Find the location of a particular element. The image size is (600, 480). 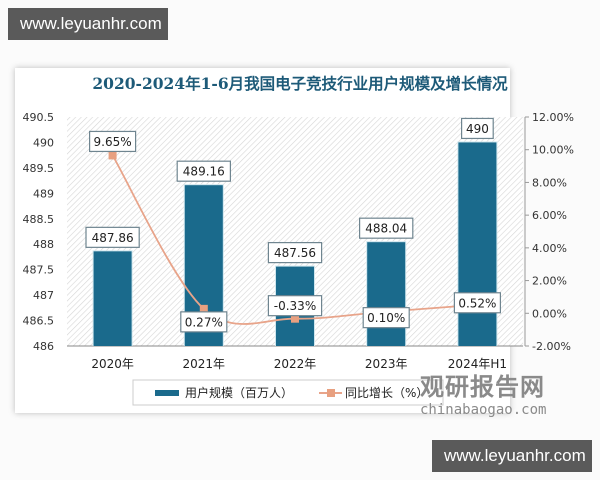

right-axis-tick: 12.00% is located at coordinates (553, 117).